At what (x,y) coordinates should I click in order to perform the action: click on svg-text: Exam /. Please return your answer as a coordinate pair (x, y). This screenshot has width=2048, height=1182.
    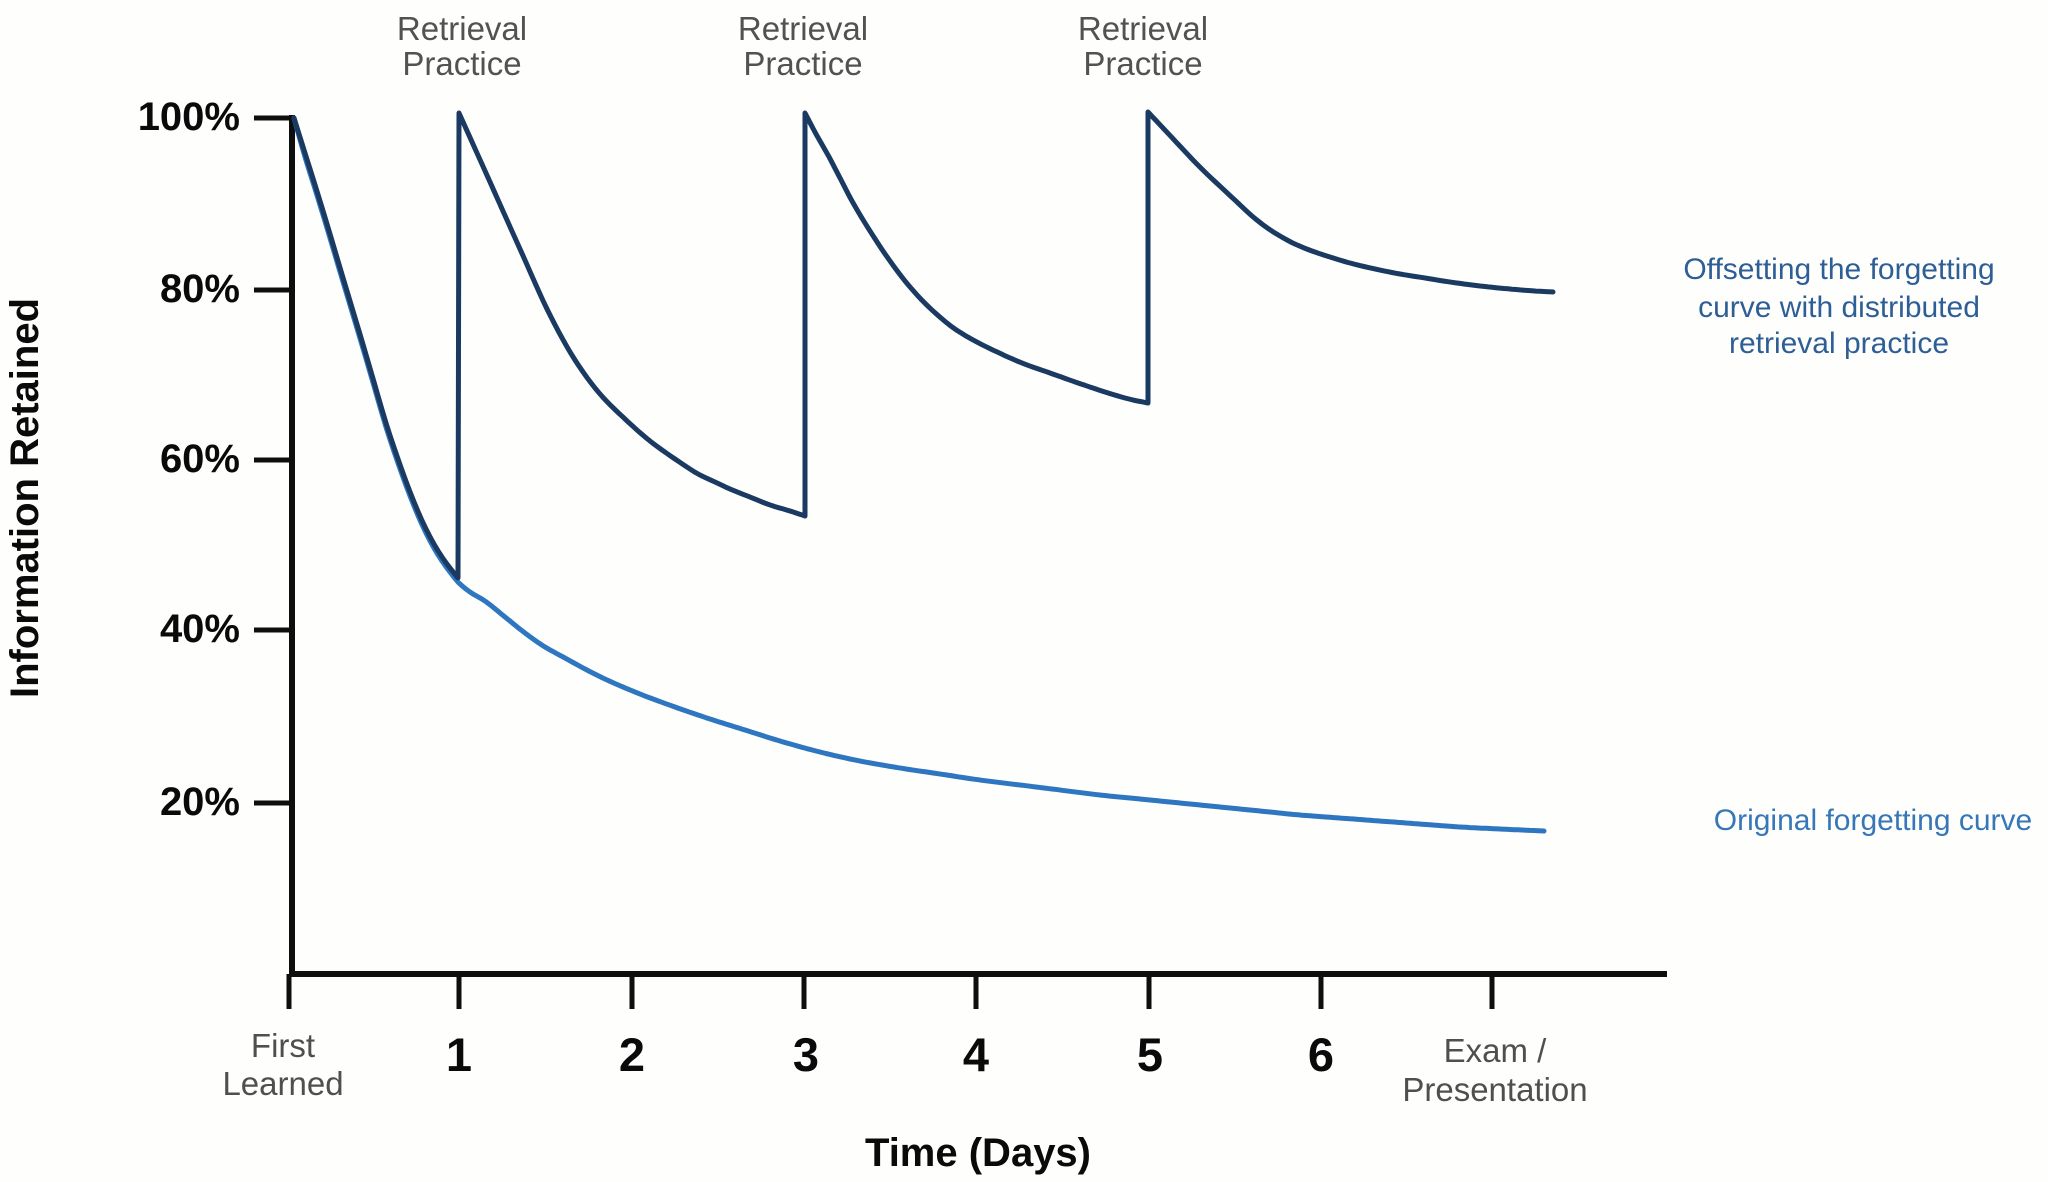
    Looking at the image, I should click on (1496, 1050).